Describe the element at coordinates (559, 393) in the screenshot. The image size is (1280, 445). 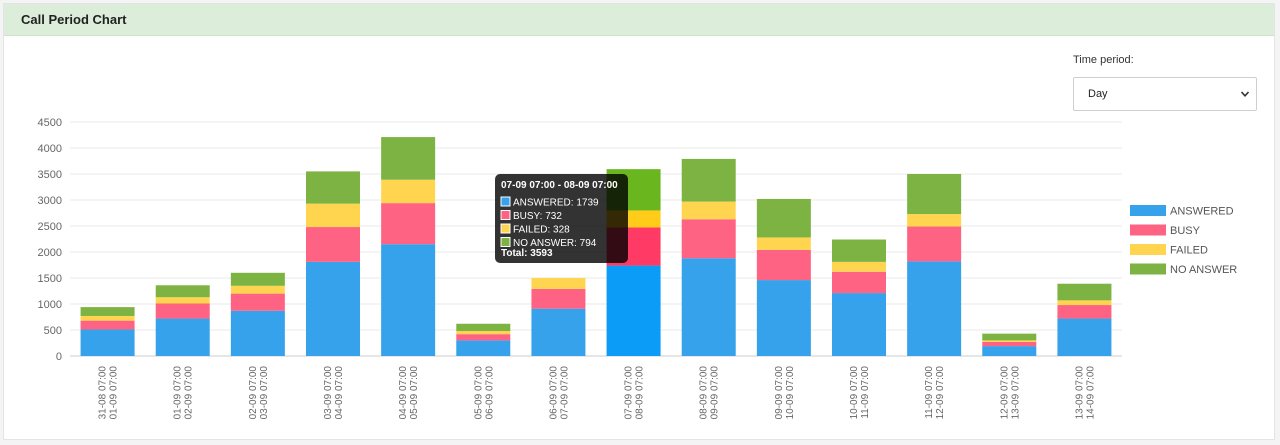
I see `x-tick-label: 06-09 07:0007-09 07:00` at that location.